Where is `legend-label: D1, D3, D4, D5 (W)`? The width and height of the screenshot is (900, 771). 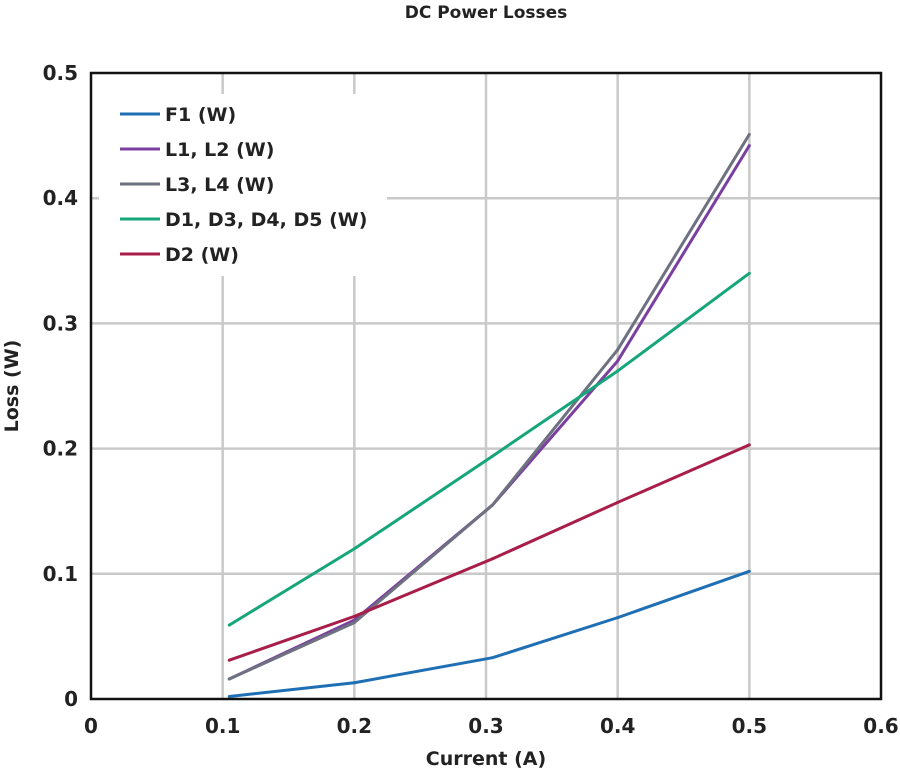 legend-label: D1, D3, D4, D5 (W) is located at coordinates (266, 220).